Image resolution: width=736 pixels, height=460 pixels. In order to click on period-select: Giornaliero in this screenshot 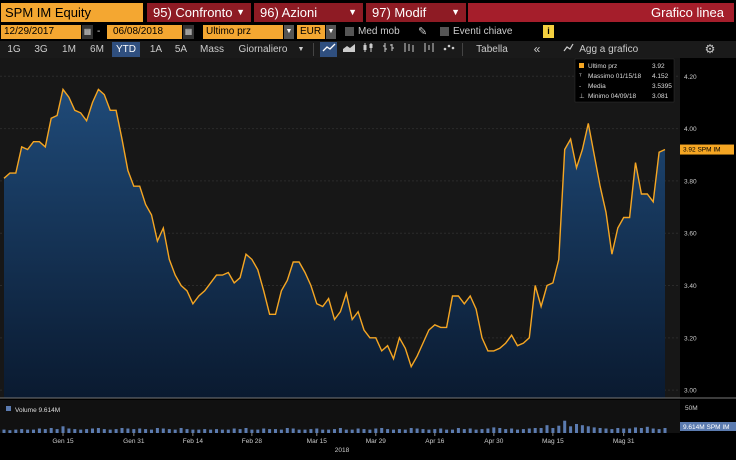, I will do `click(263, 49)`.